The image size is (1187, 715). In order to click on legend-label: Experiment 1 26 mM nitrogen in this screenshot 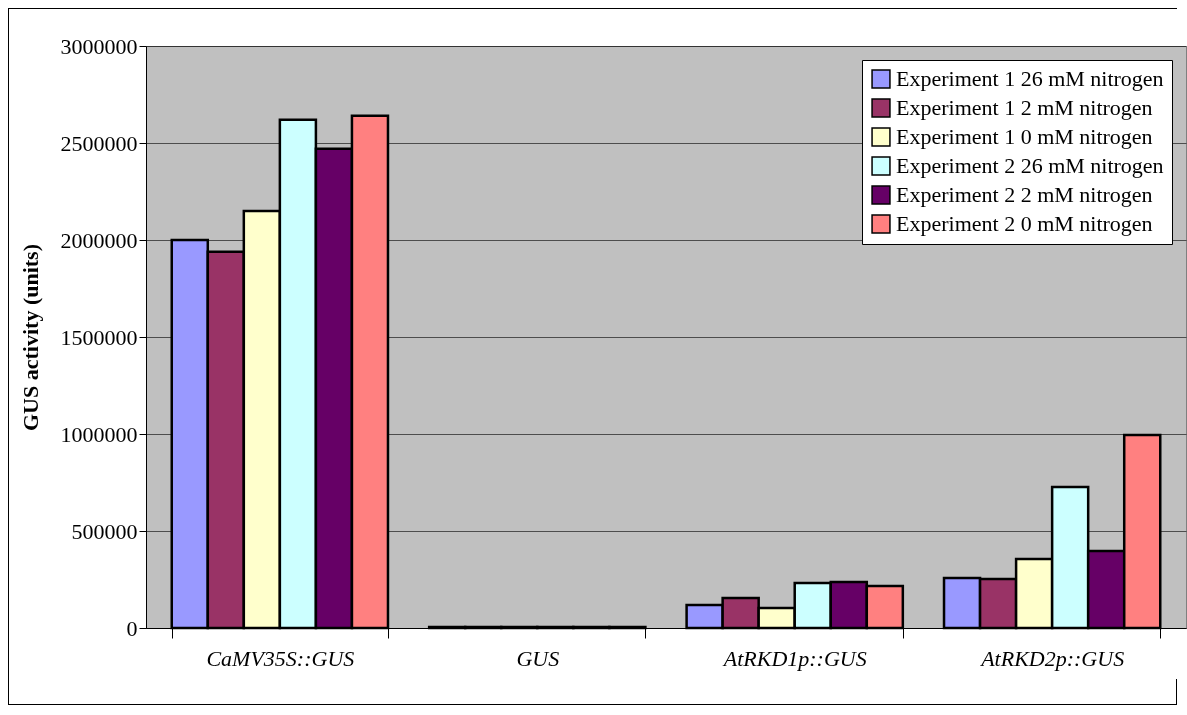, I will do `click(1030, 78)`.